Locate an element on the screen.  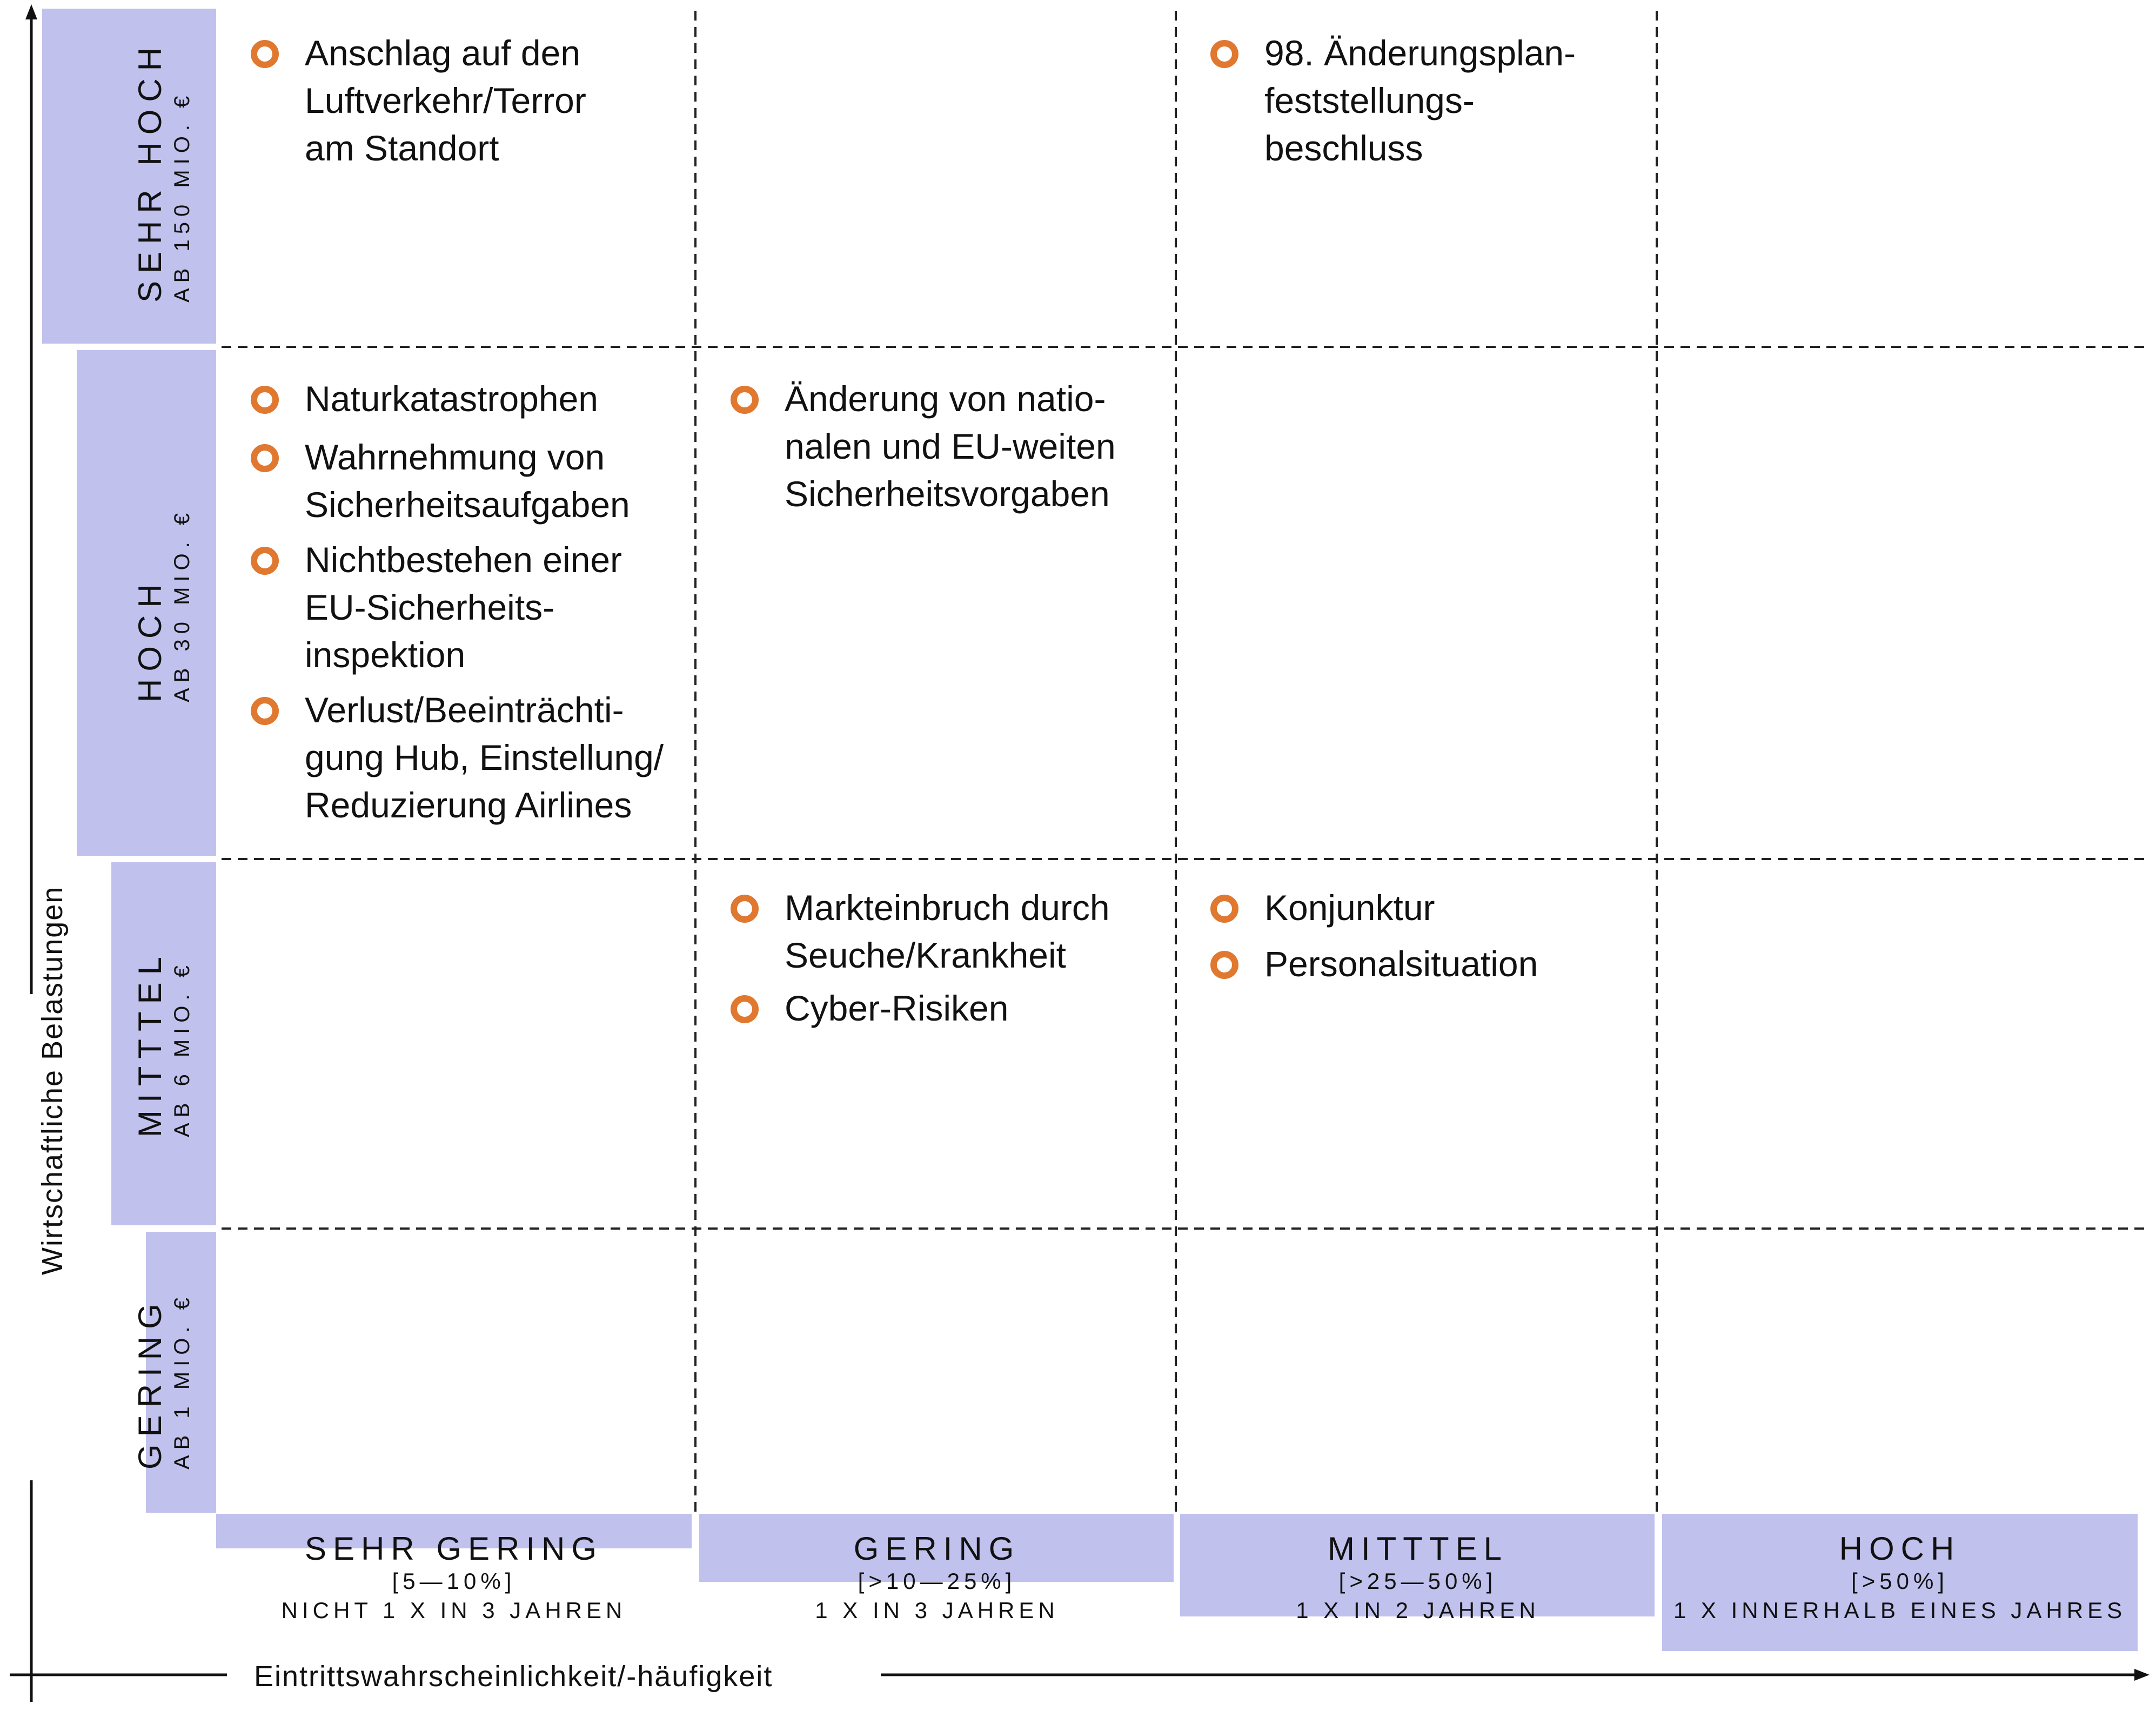
x-level-frequency: NICHT 1 X IN 3 JAHREN is located at coordinates (454, 1610).